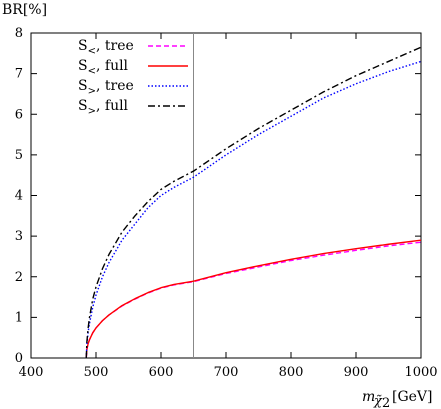 This screenshot has height=409, width=441. What do you see at coordinates (19, 33) in the screenshot?
I see `y-tick-label: 8` at bounding box center [19, 33].